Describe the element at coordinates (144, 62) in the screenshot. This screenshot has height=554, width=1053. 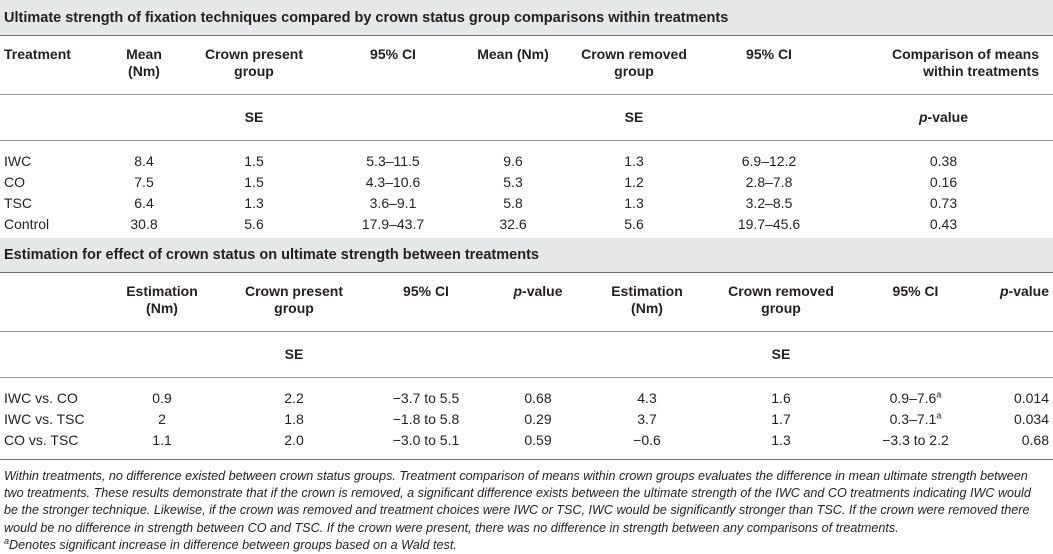
I see `header-mean-present: Mean (Nm)` at that location.